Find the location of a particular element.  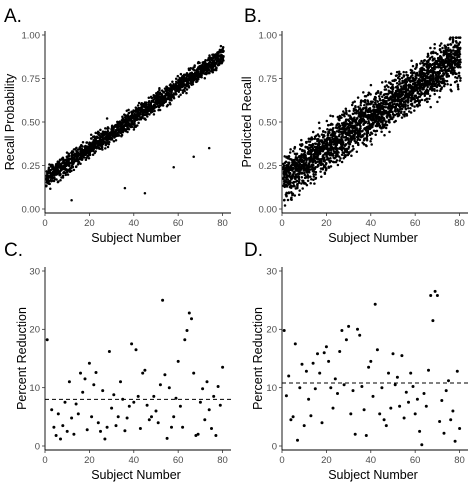

panel-a-x-tick-label: 20 is located at coordinates (89, 223).